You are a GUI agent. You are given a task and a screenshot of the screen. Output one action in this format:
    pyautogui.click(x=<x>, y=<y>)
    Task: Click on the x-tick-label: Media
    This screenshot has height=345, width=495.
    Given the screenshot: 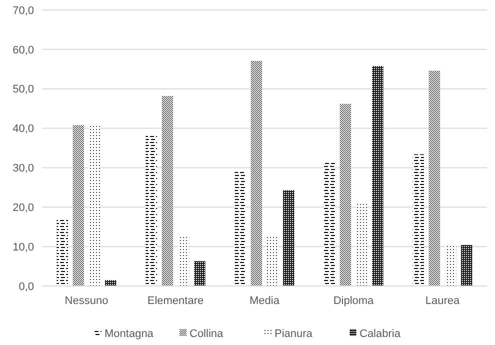 What is the action you would take?
    pyautogui.click(x=265, y=301)
    